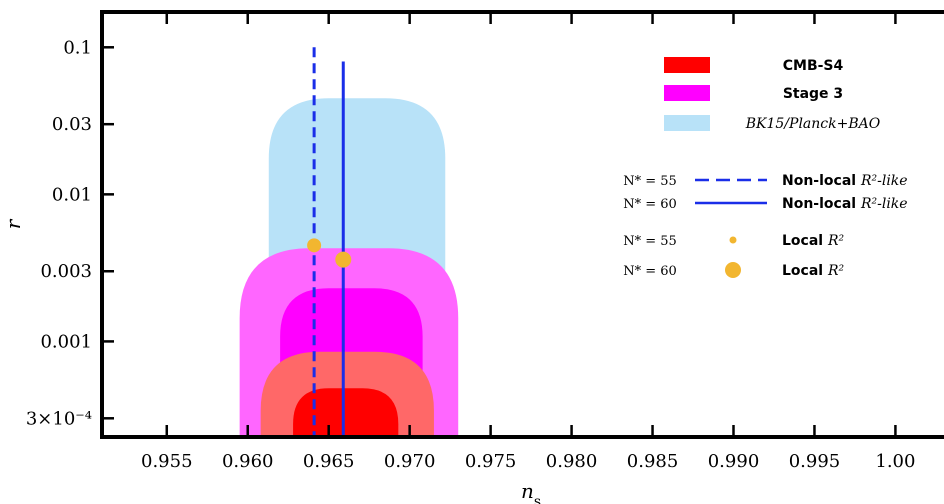 Image resolution: width=944 pixels, height=504 pixels. I want to click on legend-line-label-2: Local R², so click(813, 241).